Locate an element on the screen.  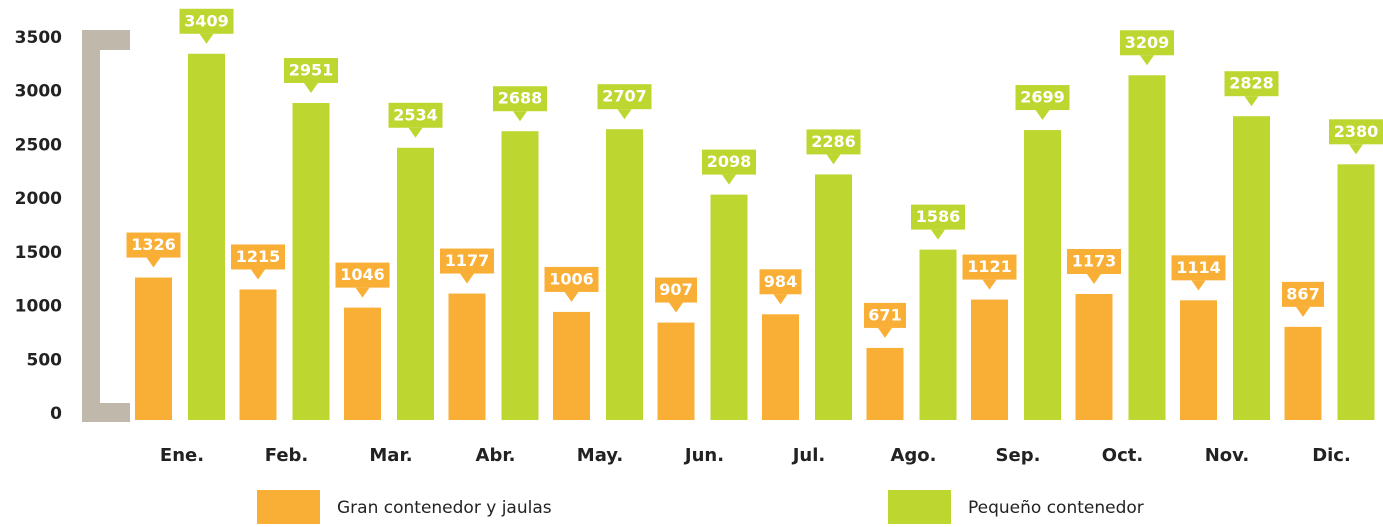
x-tick-label: Jul. is located at coordinates (808, 455).